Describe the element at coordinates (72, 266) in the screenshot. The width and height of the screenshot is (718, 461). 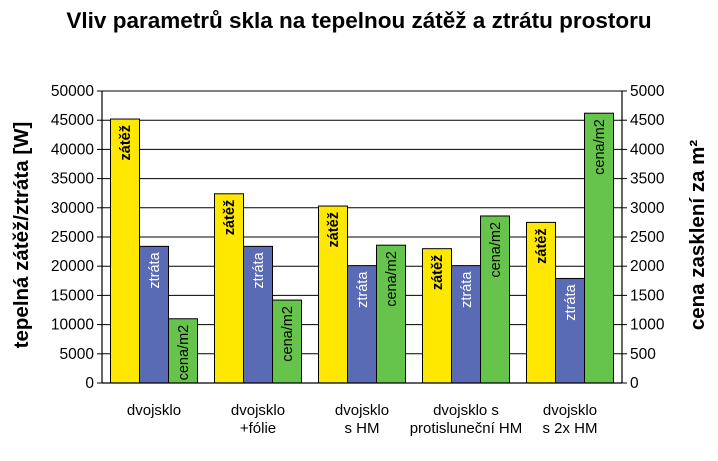
I see `y-tick-label: 20000` at that location.